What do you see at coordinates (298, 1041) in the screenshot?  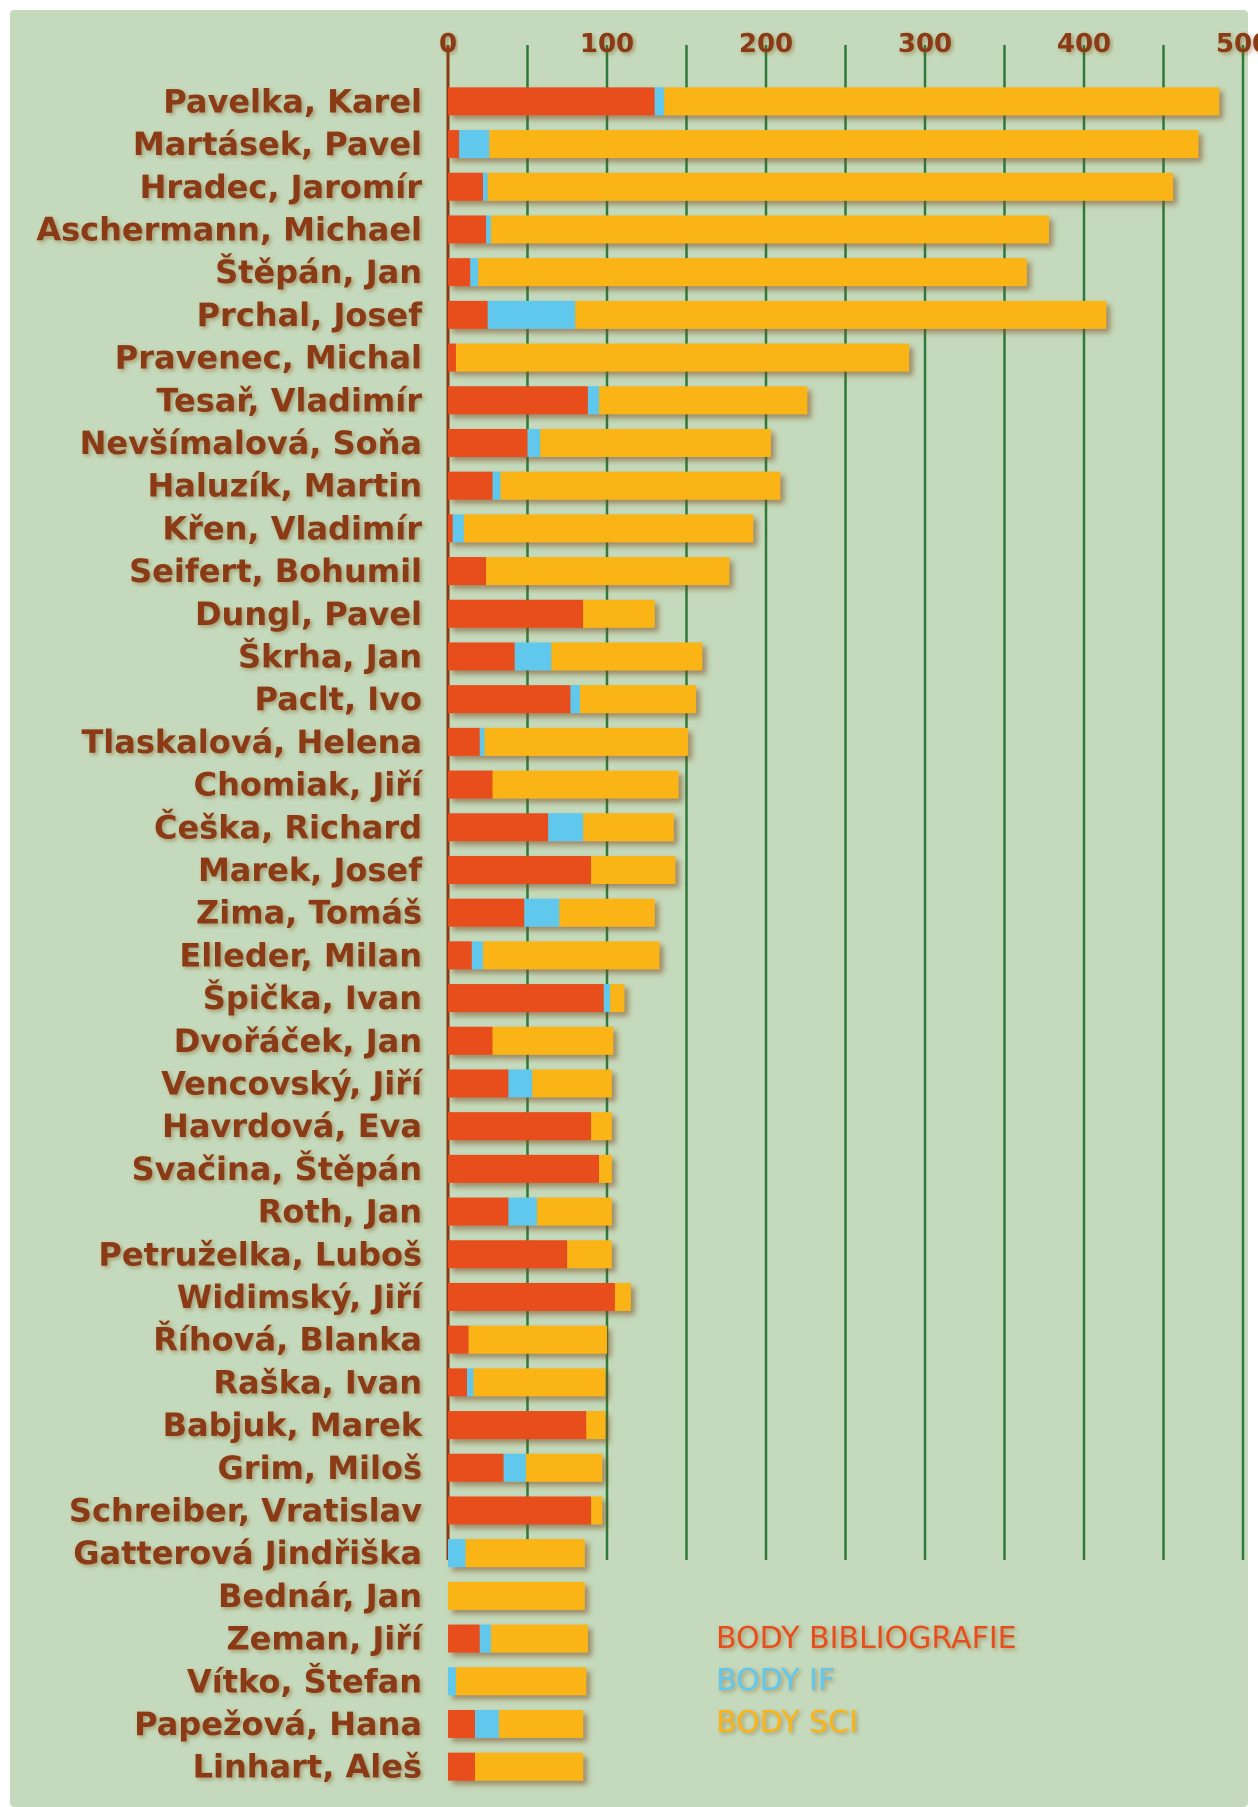 I see `category-label: Dvořáček, Jan` at bounding box center [298, 1041].